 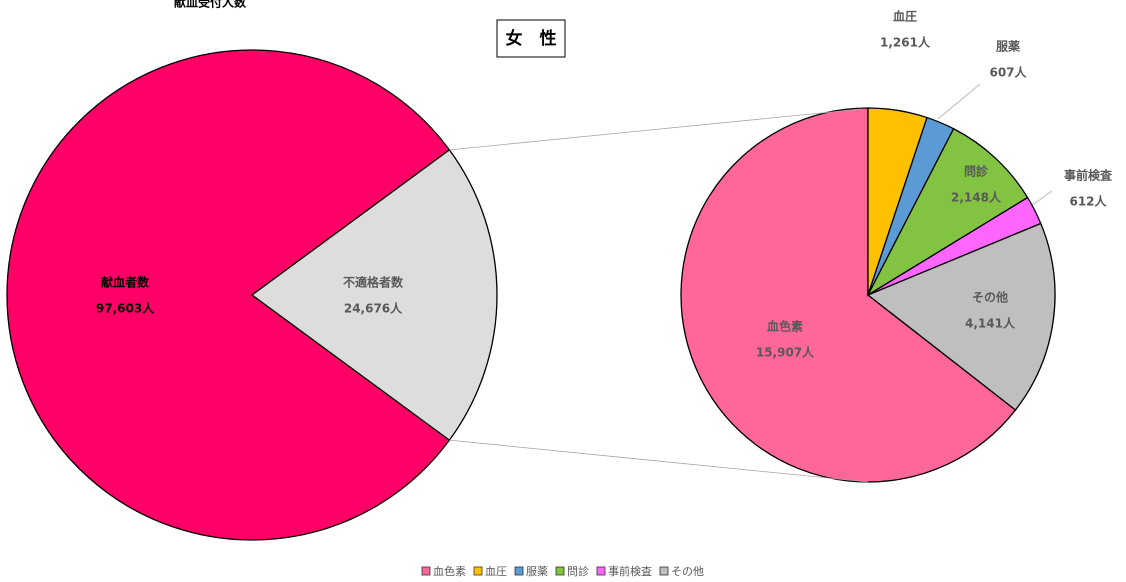 What do you see at coordinates (976, 197) in the screenshot?
I see `slice-value-label: 2,148人` at bounding box center [976, 197].